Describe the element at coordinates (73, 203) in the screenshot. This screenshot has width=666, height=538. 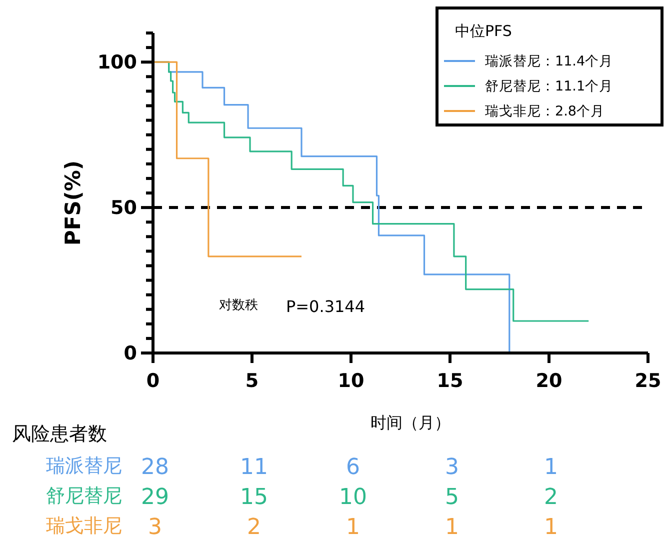
I see `y-axis-title: PFS(%)` at that location.